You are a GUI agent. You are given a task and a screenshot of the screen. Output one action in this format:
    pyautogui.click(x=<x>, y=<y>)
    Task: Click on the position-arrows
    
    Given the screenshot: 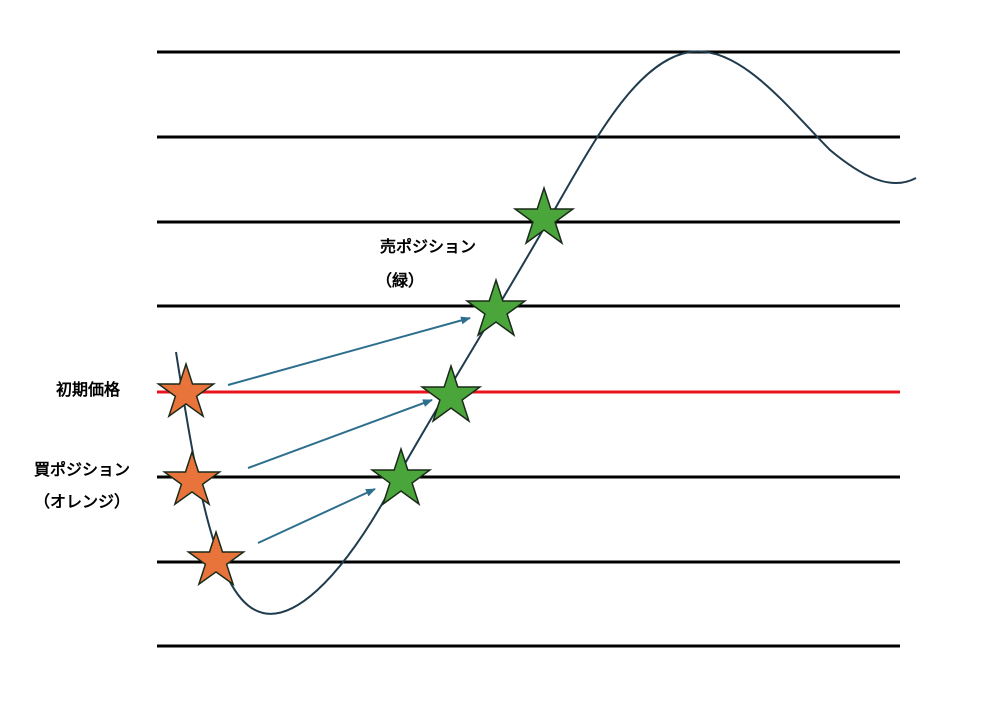 What is the action you would take?
    pyautogui.click(x=349, y=430)
    